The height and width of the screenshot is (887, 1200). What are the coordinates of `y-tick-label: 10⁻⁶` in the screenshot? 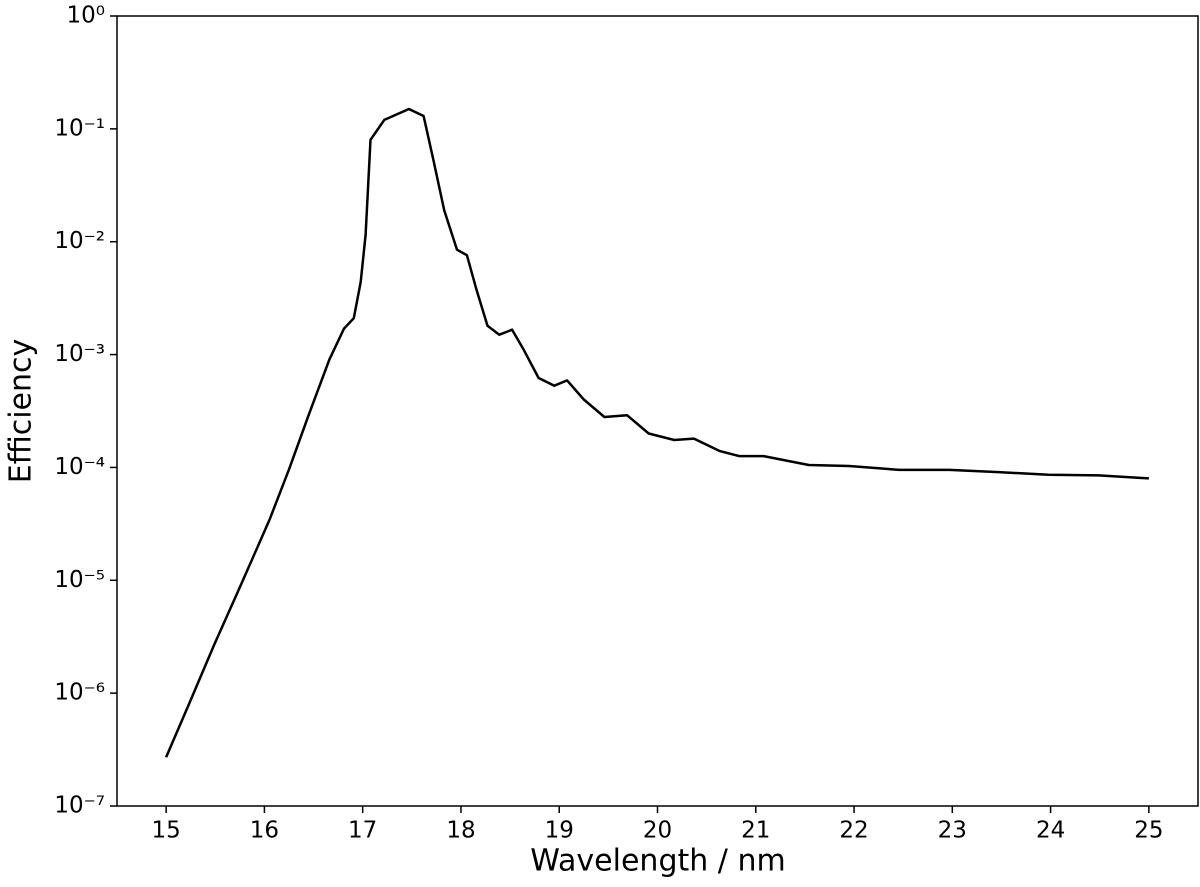 It's located at (79, 693).